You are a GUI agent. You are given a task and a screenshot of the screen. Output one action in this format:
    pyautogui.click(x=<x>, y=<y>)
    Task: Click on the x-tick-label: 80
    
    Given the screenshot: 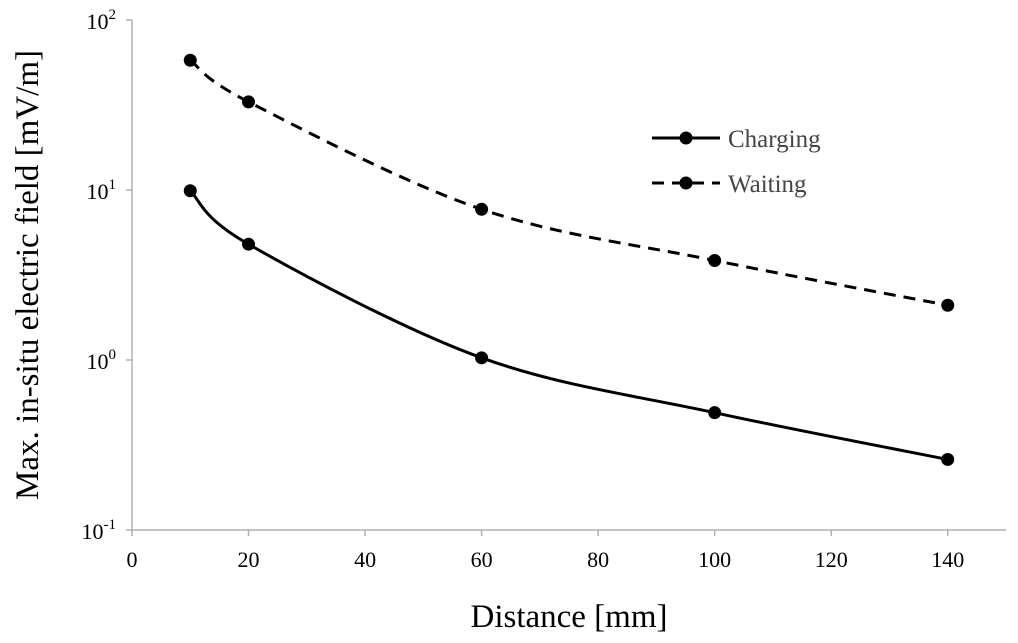 What is the action you would take?
    pyautogui.click(x=598, y=559)
    